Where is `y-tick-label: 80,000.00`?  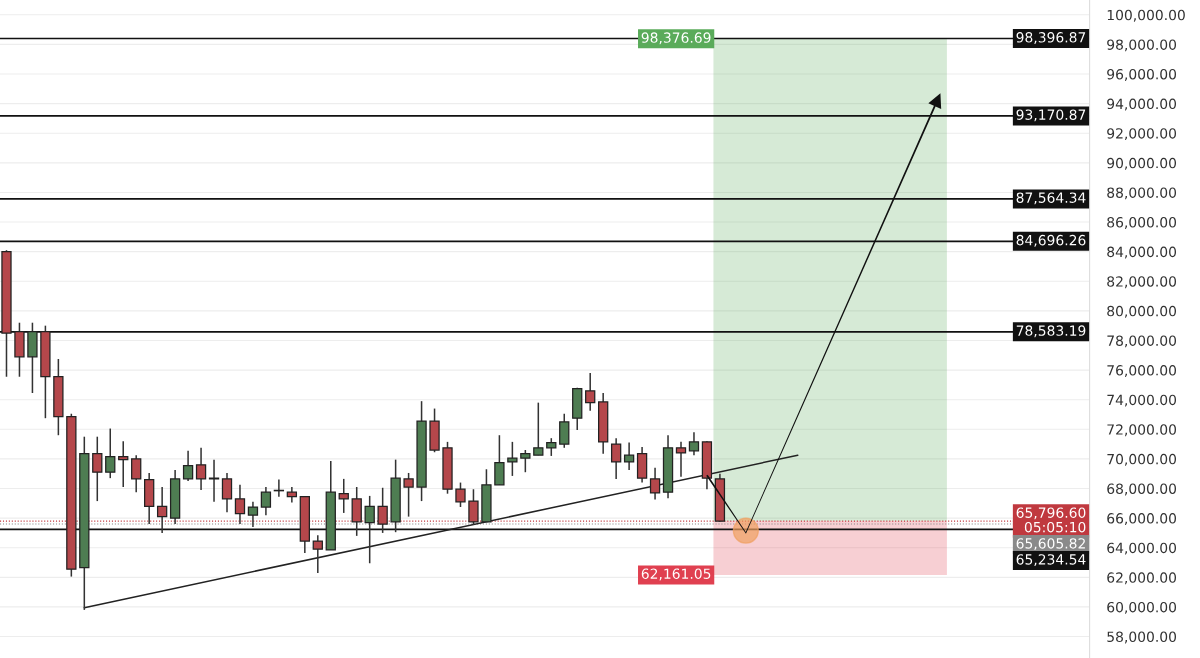
y-tick-label: 80,000.00 is located at coordinates (1142, 311).